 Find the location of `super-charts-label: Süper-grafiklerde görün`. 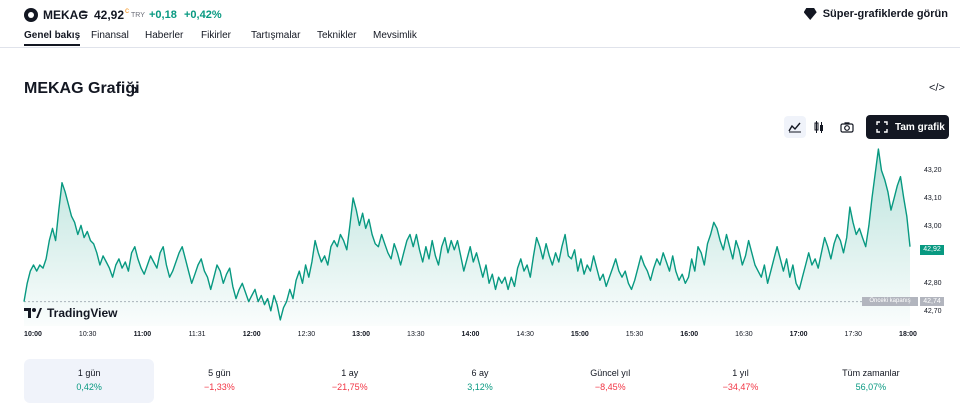

super-charts-label: Süper-grafiklerde görün is located at coordinates (885, 14).